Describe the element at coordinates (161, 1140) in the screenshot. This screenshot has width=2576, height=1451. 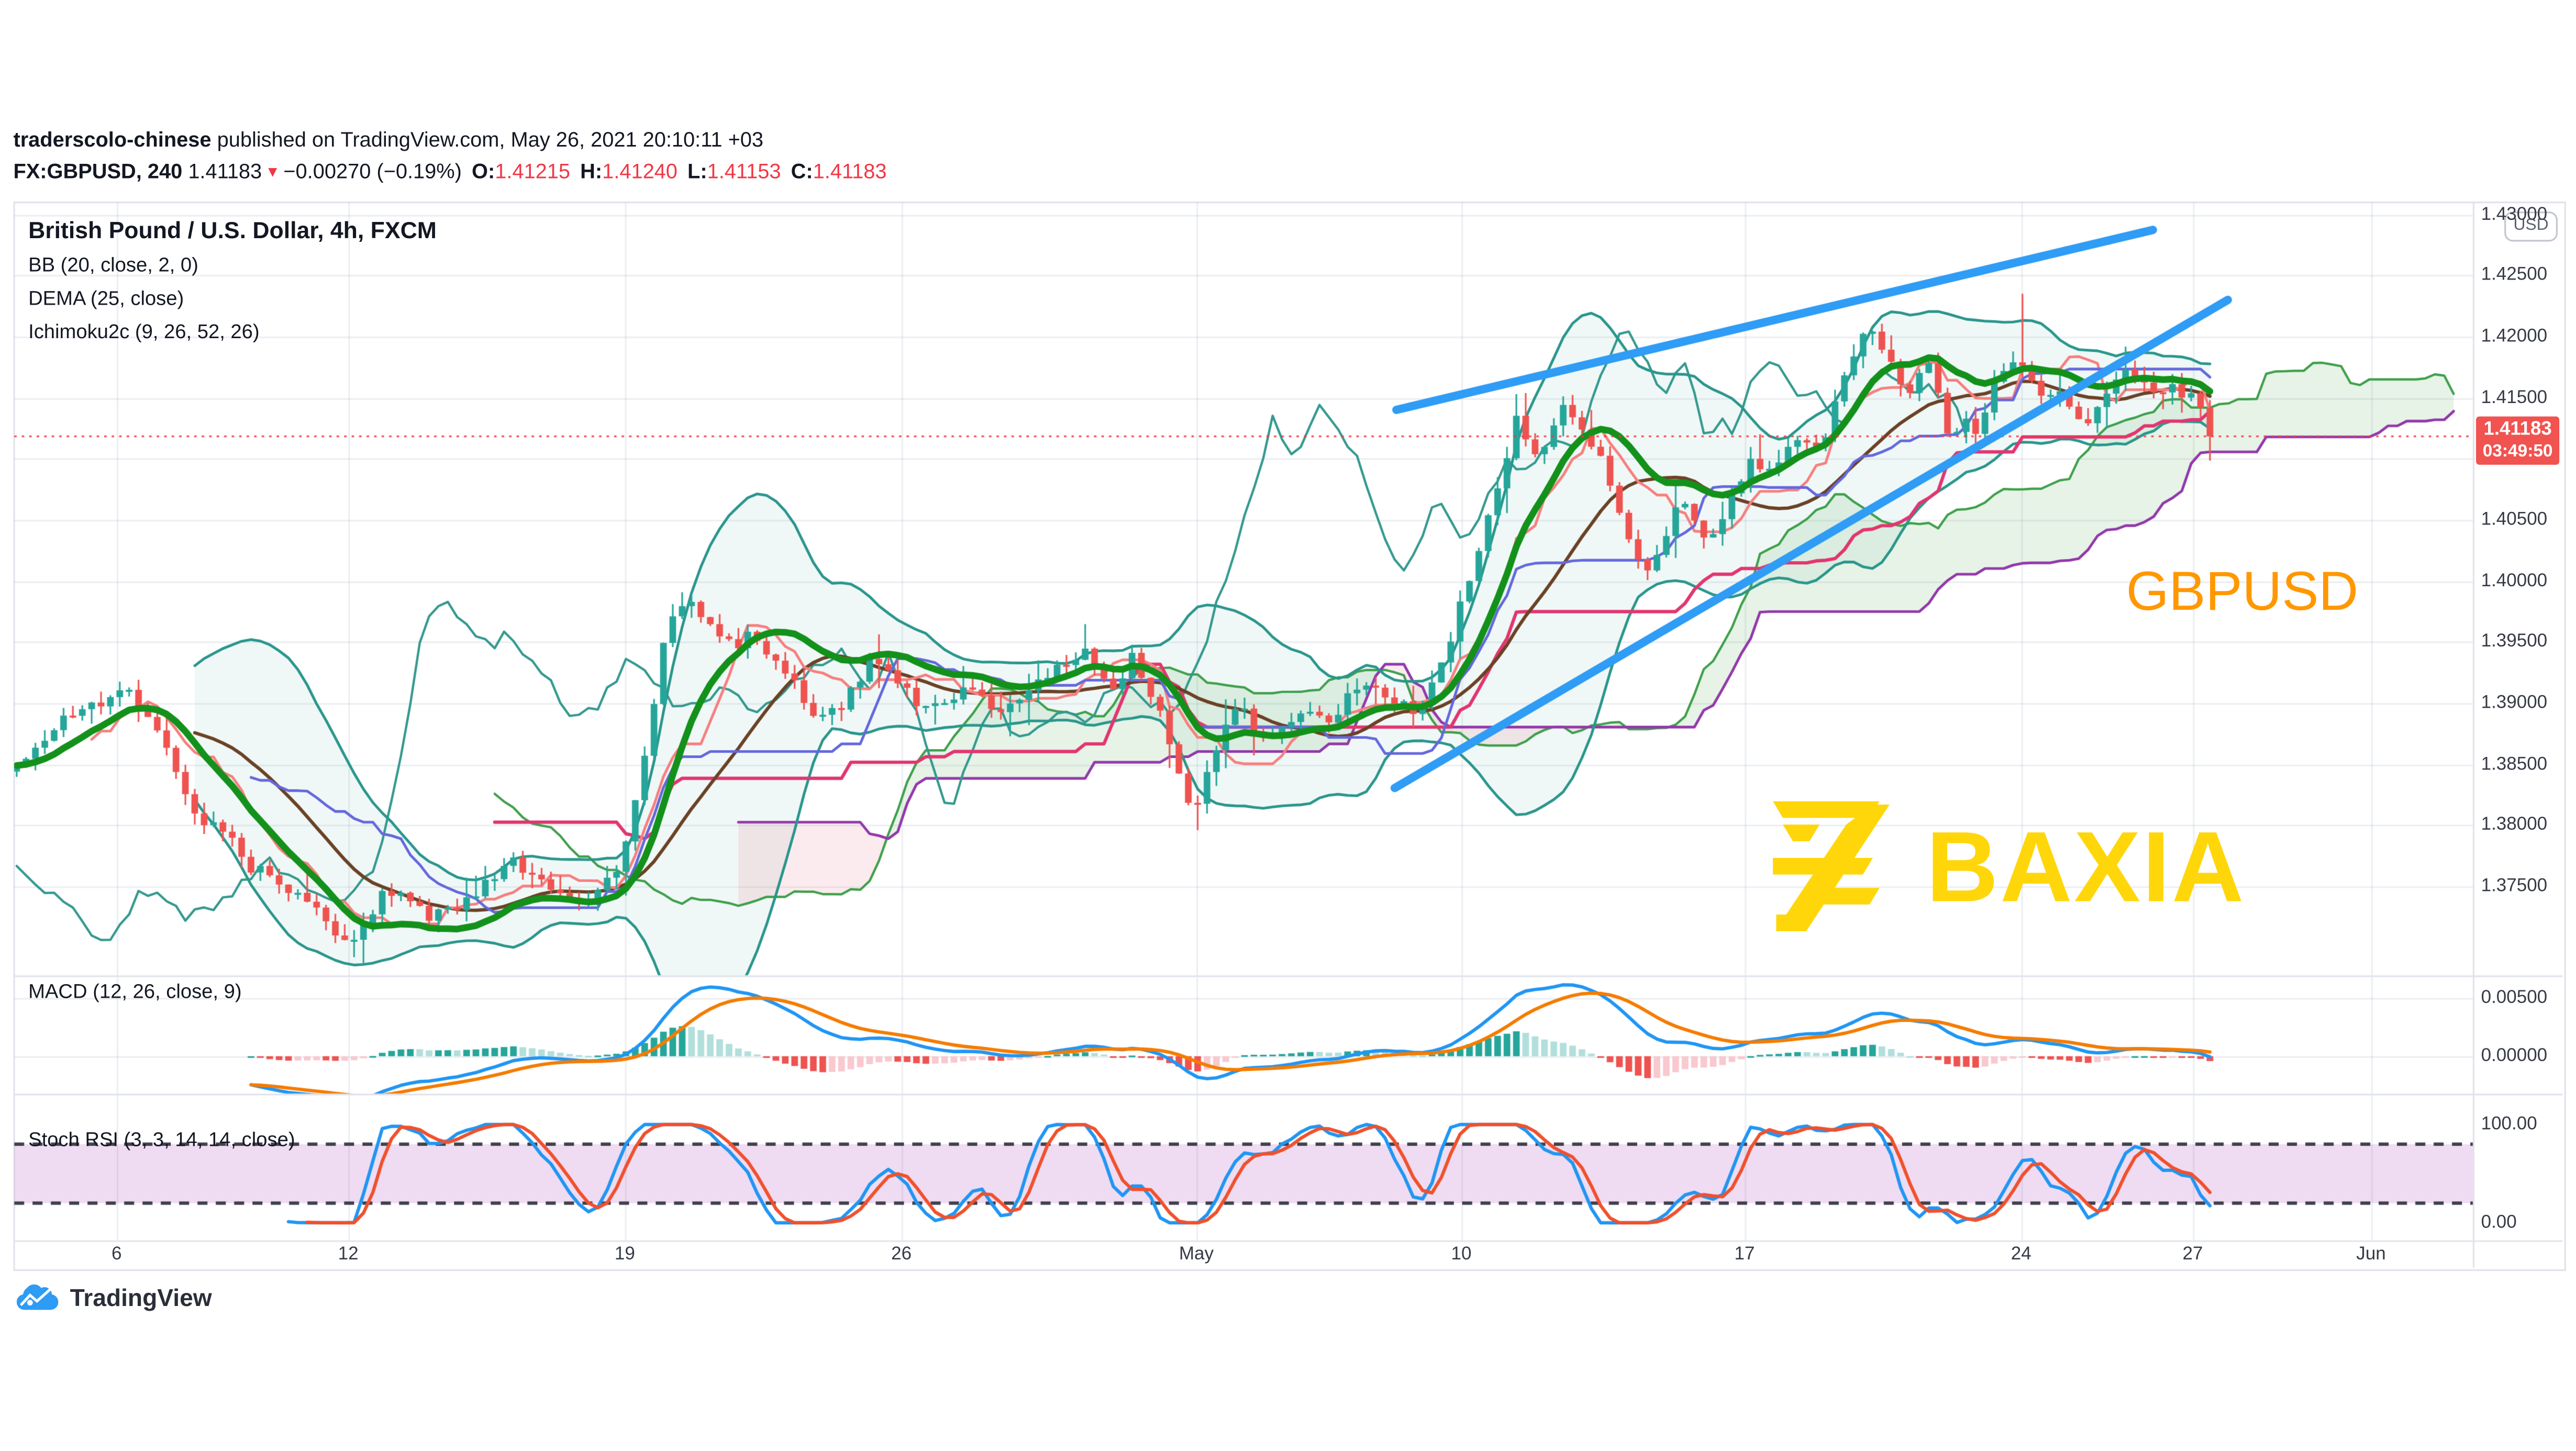
I see `stoch-pane-label: Stoch RSI (3, 3, 14, 14, close)` at that location.